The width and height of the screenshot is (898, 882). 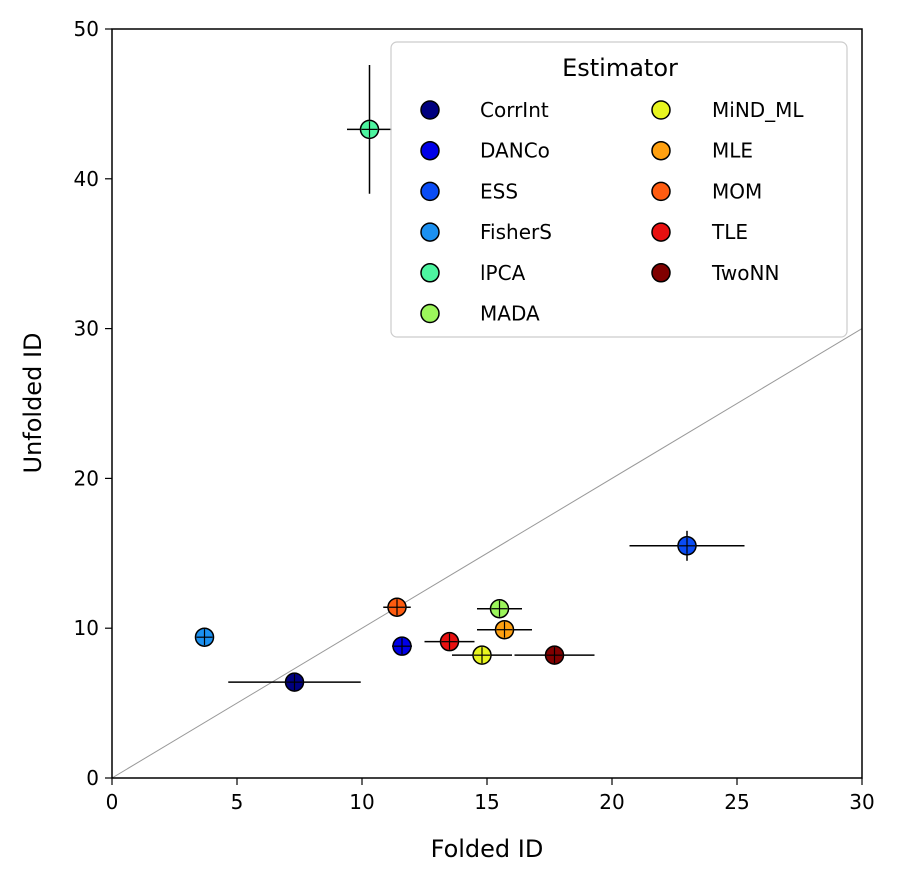 What do you see at coordinates (661, 191) in the screenshot?
I see `legend-marker-mom` at bounding box center [661, 191].